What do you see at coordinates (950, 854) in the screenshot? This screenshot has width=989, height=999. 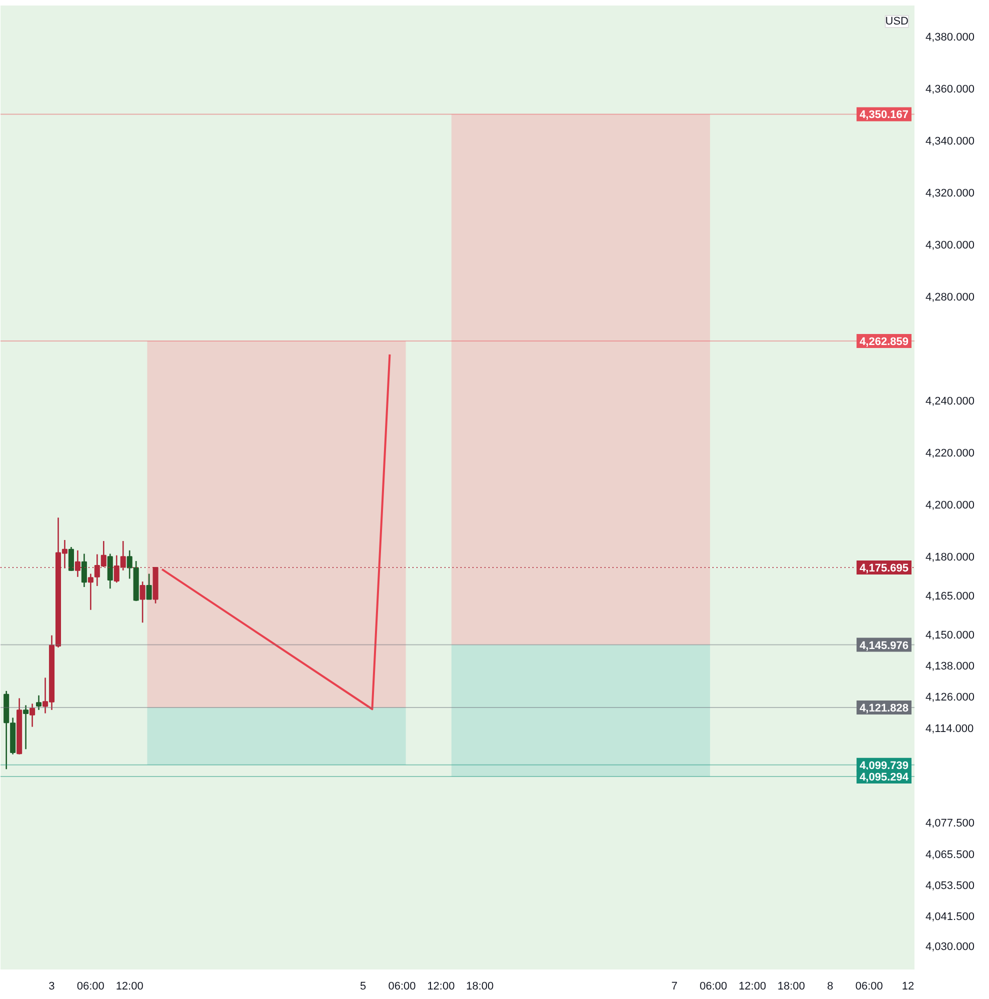 I see `y-tick-label: 4,065.500` at bounding box center [950, 854].